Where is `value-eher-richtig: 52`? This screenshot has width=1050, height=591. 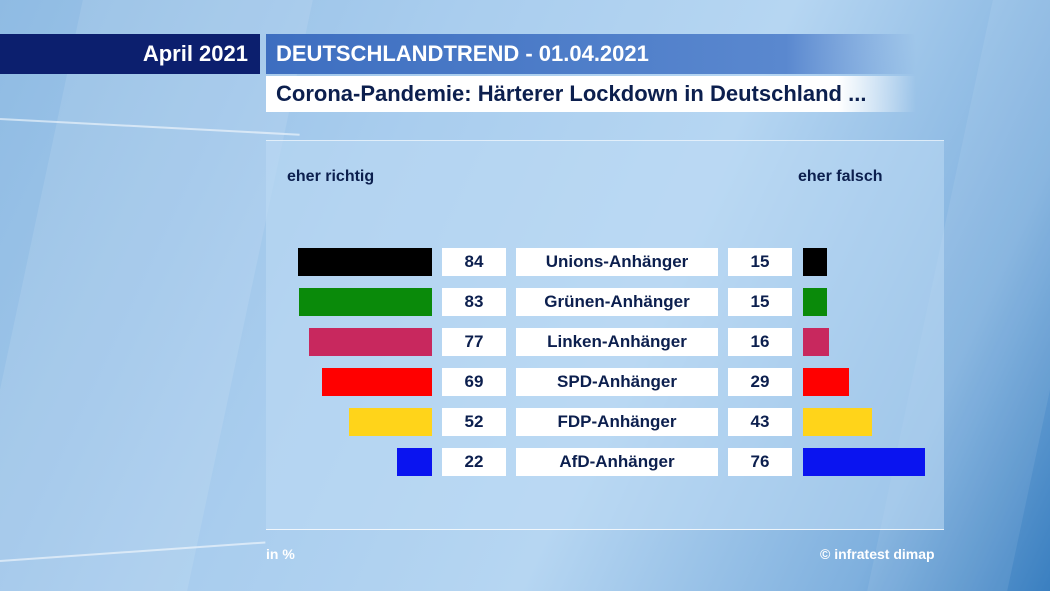 value-eher-richtig: 52 is located at coordinates (474, 422).